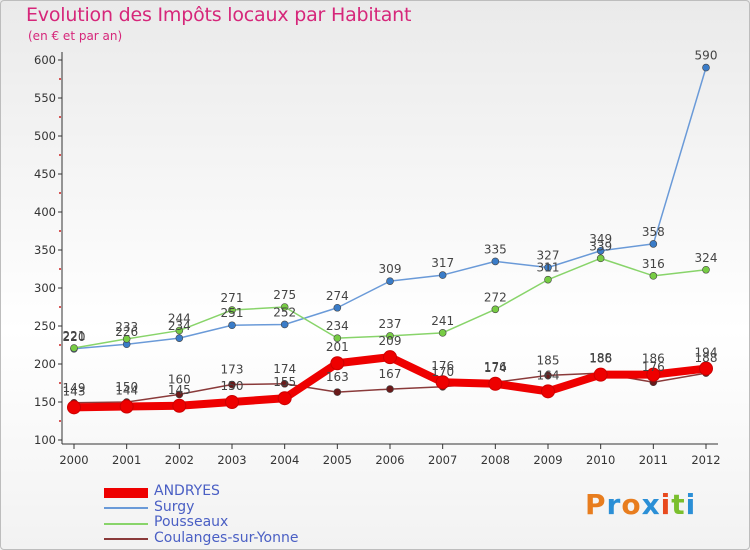 Image resolution: width=750 pixels, height=550 pixels. What do you see at coordinates (219, 15) in the screenshot?
I see `chart-title: Evolution des Impôts locaux par Habitant` at bounding box center [219, 15].